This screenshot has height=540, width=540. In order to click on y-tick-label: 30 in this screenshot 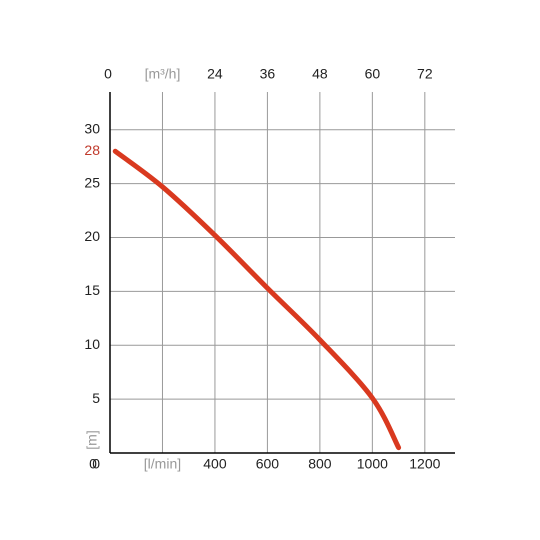, I will do `click(92, 128)`.